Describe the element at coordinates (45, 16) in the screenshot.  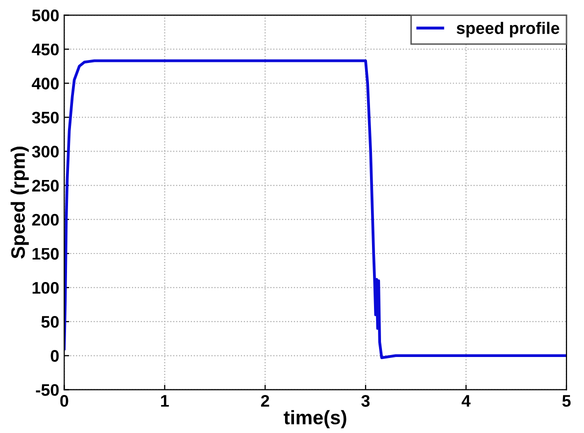
I see `y-tick-label: 500` at that location.